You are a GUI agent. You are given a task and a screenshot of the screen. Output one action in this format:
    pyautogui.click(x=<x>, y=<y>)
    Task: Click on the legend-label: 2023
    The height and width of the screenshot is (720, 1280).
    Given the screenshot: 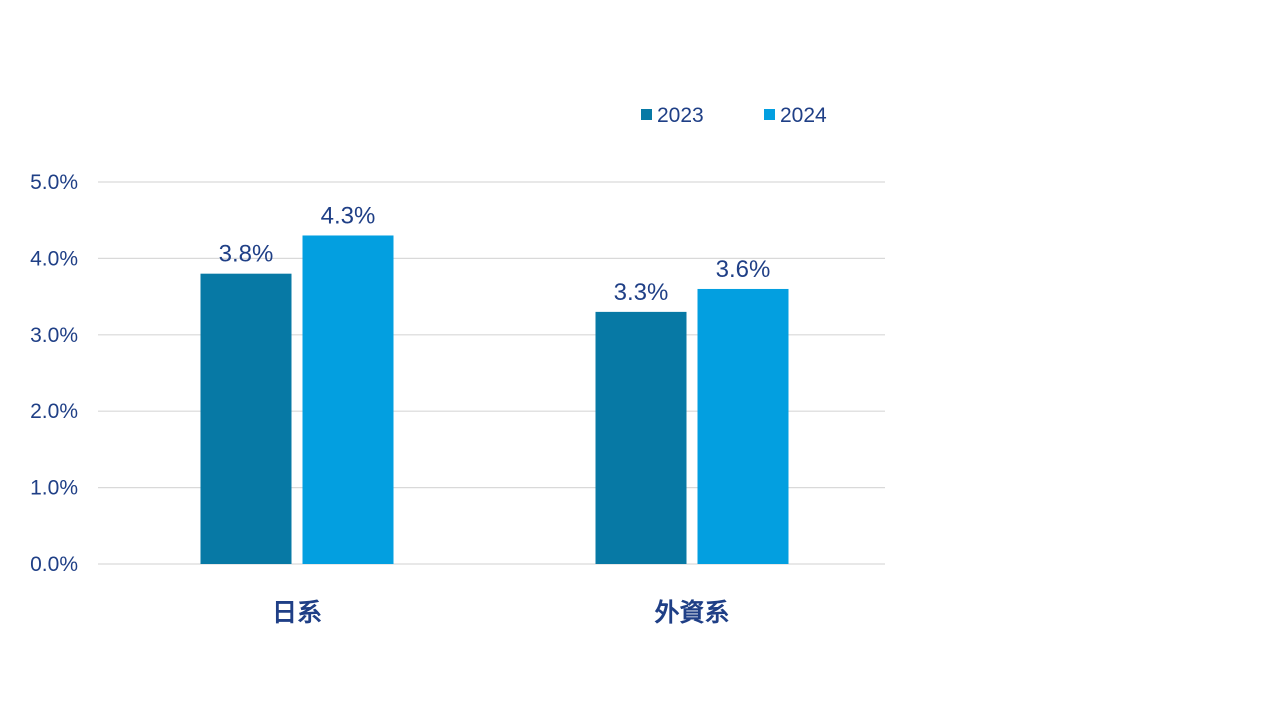 What is the action you would take?
    pyautogui.click(x=680, y=115)
    